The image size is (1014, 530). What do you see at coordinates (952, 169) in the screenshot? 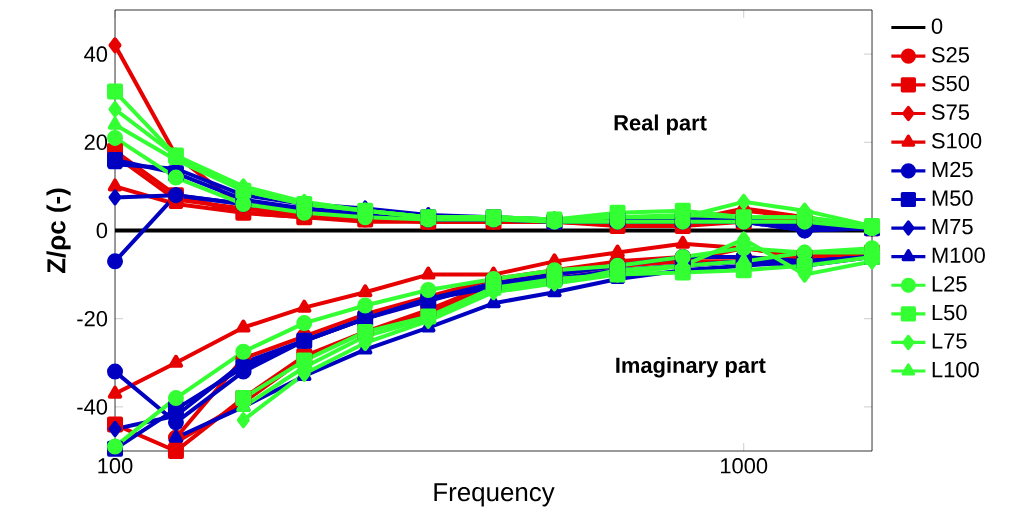
I see `legend-label: M25` at bounding box center [952, 169].